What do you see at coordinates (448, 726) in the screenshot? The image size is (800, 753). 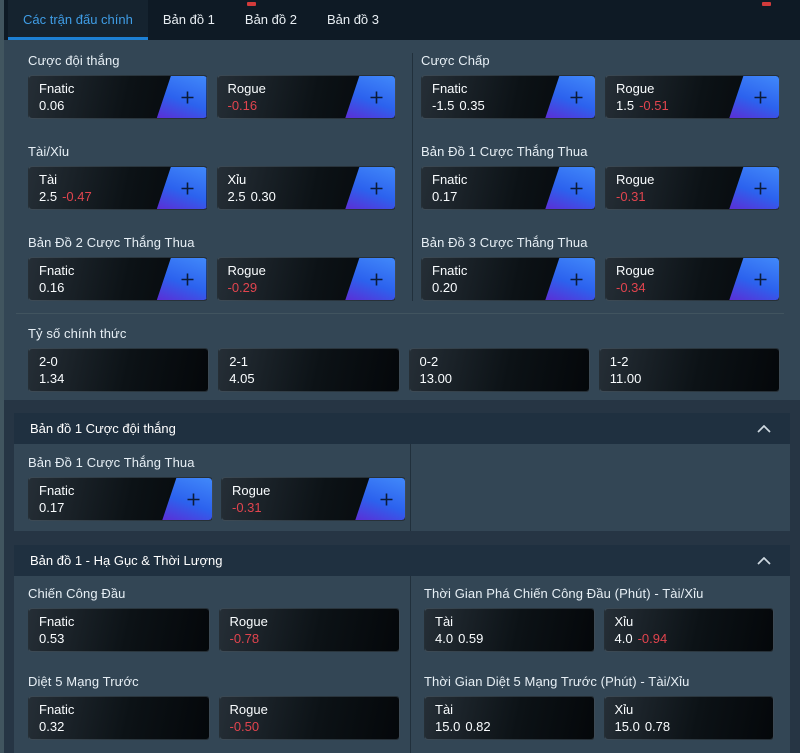 I see `line-value: 15.0` at bounding box center [448, 726].